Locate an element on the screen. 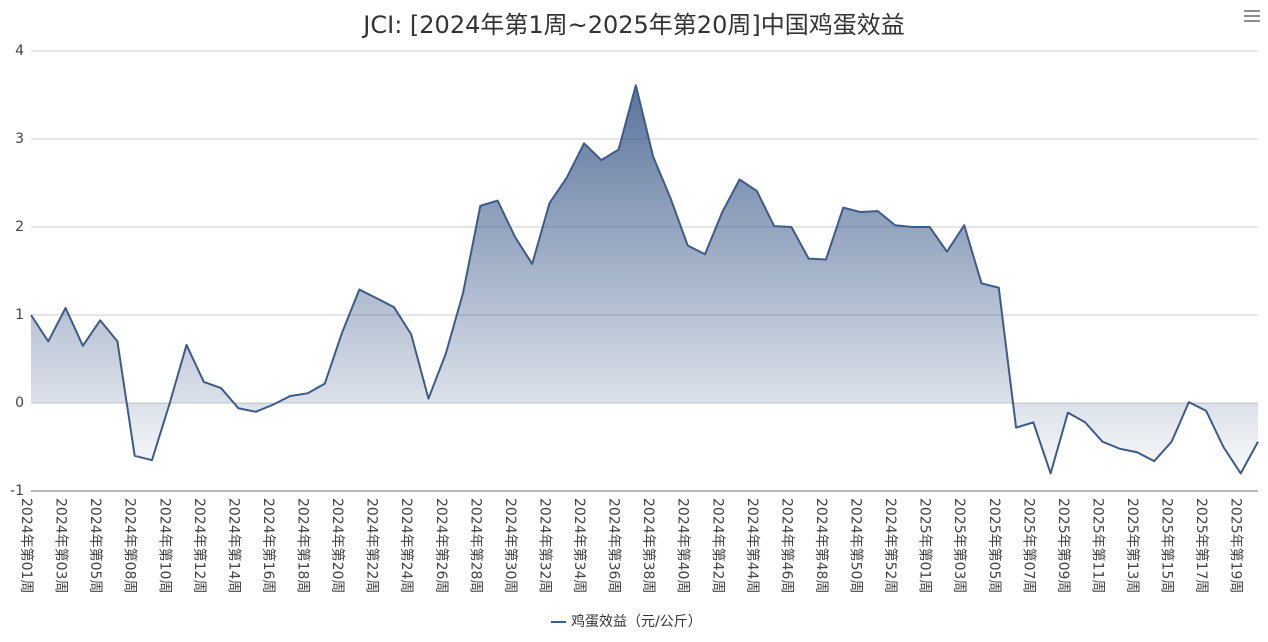 The image size is (1268, 642). x-tick-label: 2024年第34周 is located at coordinates (579, 545).